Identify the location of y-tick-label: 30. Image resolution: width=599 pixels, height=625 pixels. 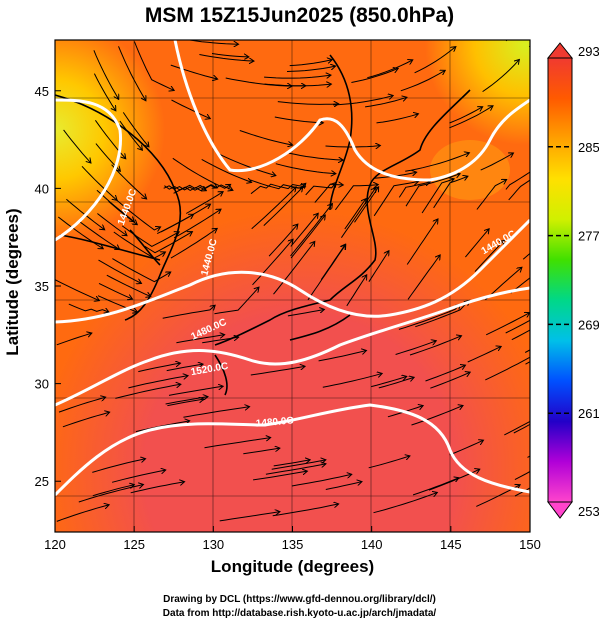
(42, 384).